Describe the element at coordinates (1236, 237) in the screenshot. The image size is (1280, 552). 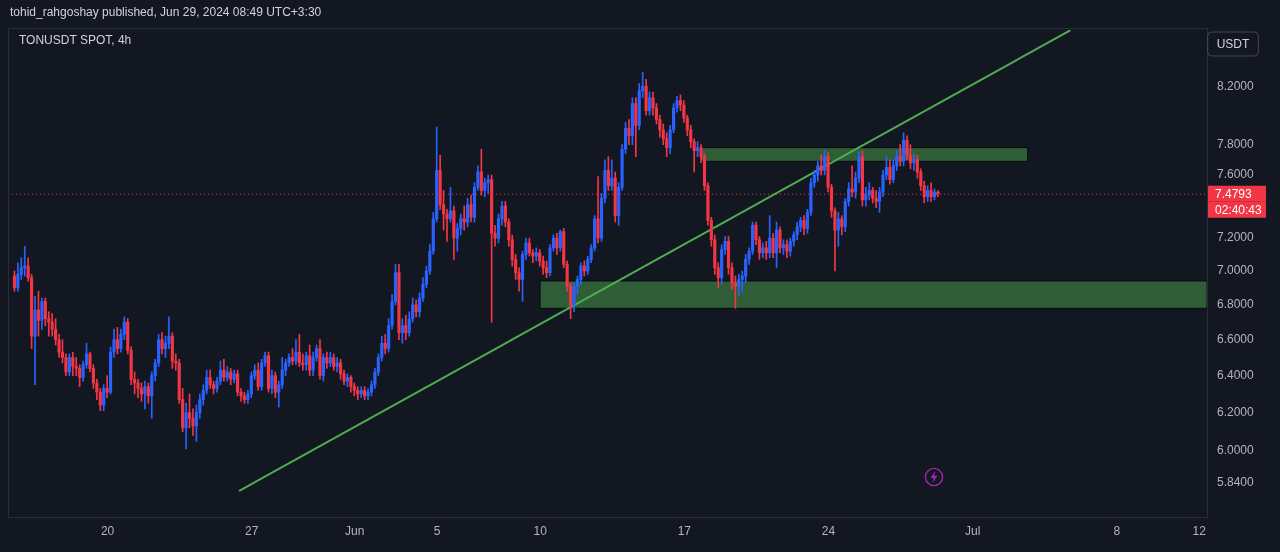
I see `y-tick-label: 7.2000` at that location.